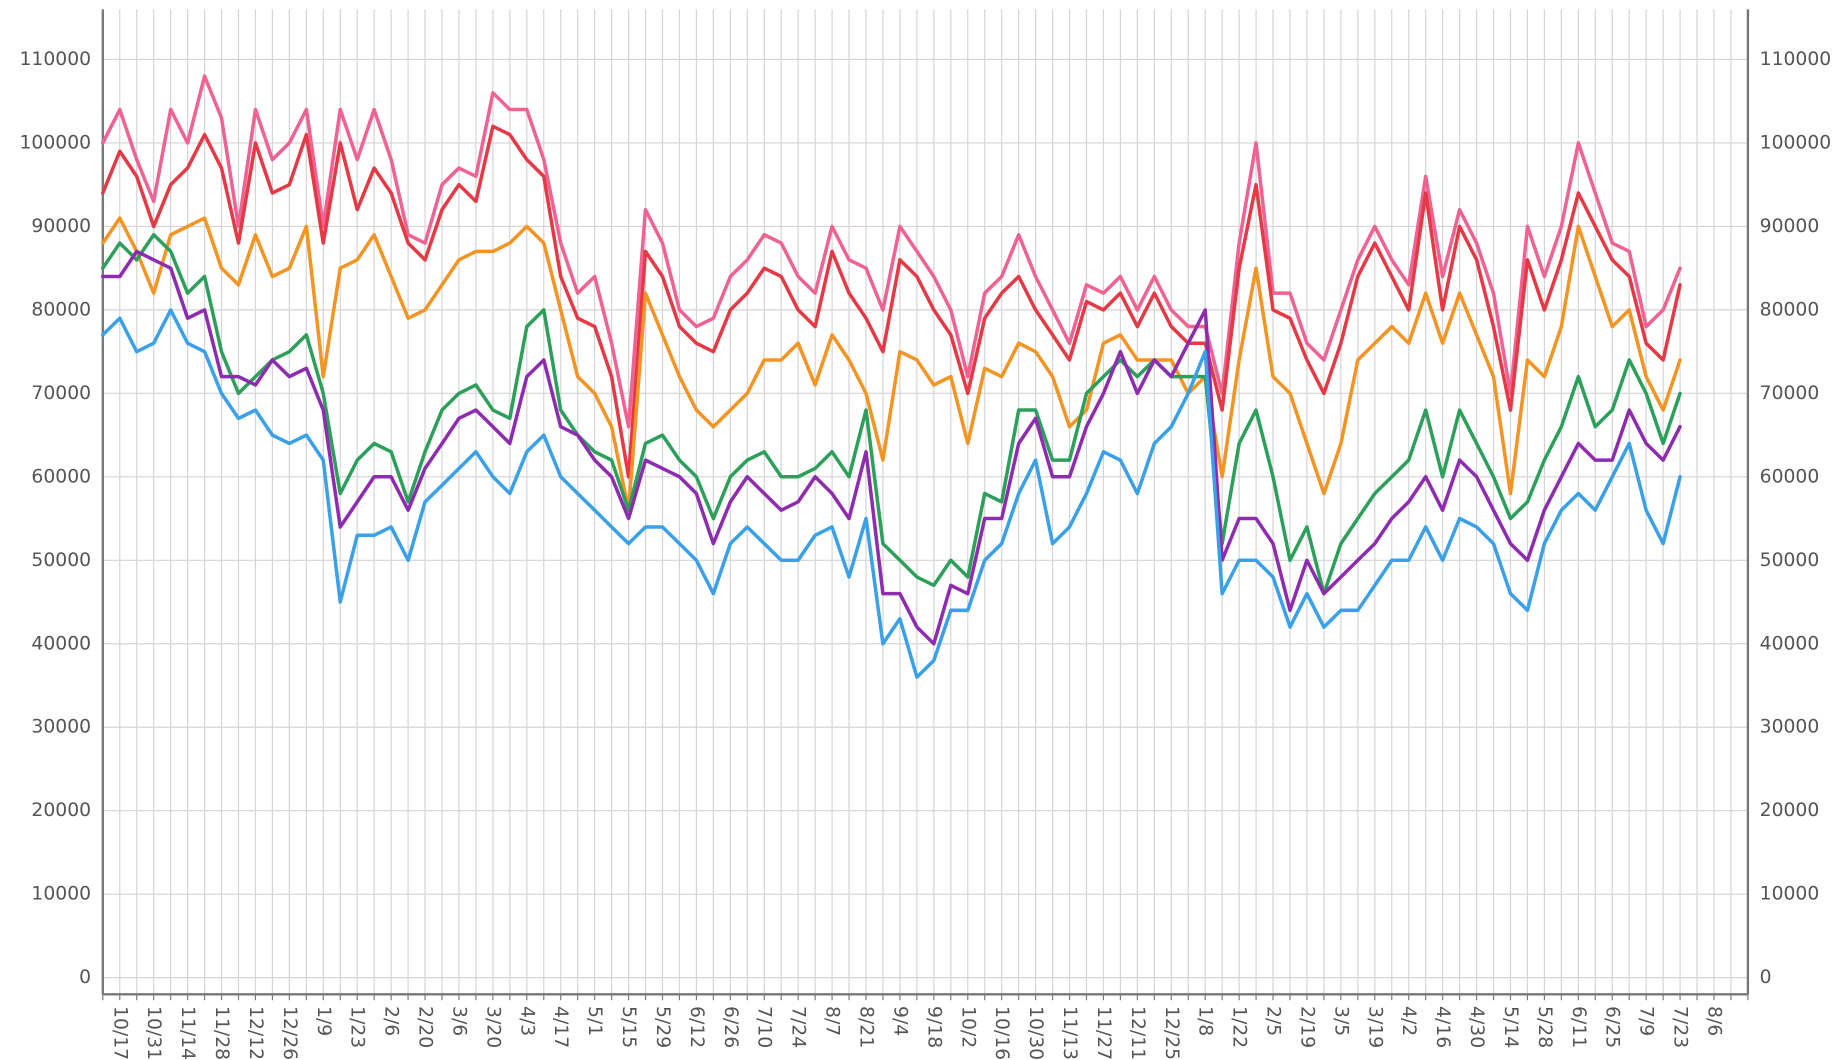 The height and width of the screenshot is (1060, 1839). Describe the element at coordinates (1239, 1027) in the screenshot. I see `x-tick-label: 1/22` at that location.